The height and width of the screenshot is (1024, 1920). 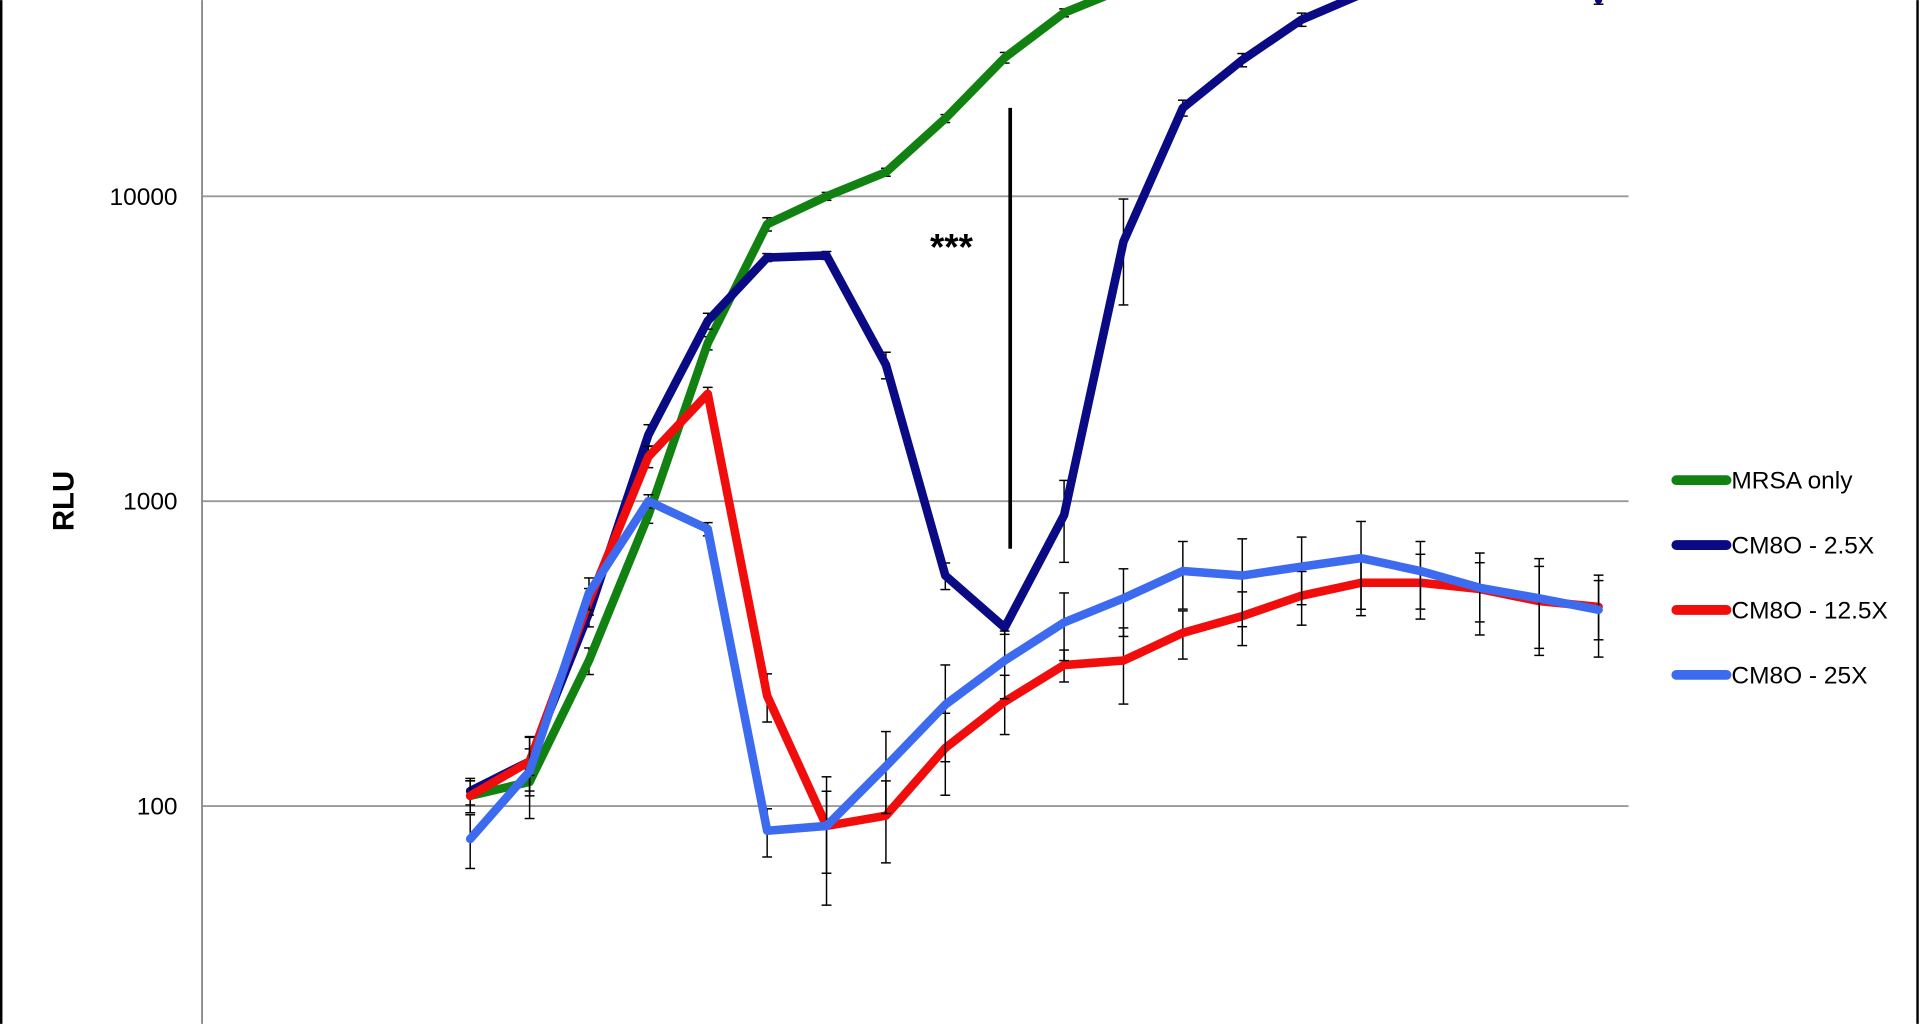 What do you see at coordinates (144, 197) in the screenshot?
I see `y-tick-label: 10000` at bounding box center [144, 197].